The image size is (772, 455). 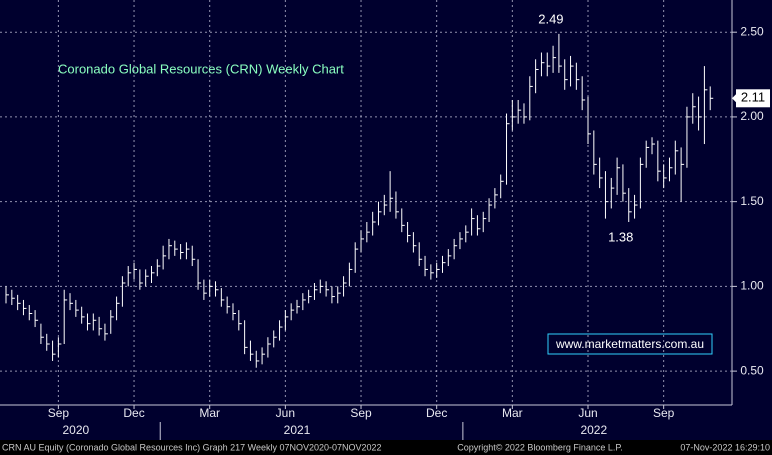 I want to click on annotation: 1.38, so click(x=620, y=236).